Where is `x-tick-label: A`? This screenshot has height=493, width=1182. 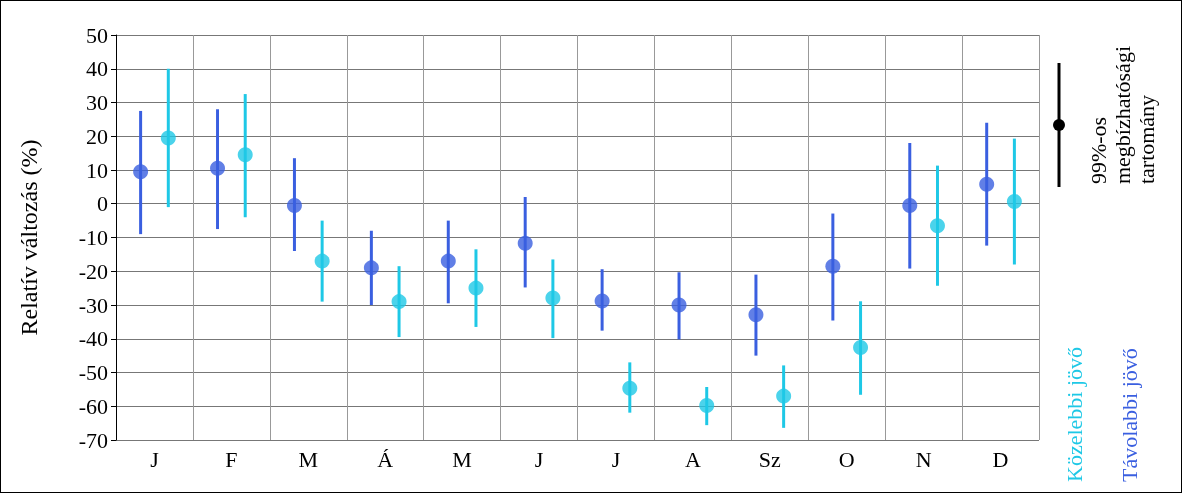
x-tick-label: A is located at coordinates (692, 459).